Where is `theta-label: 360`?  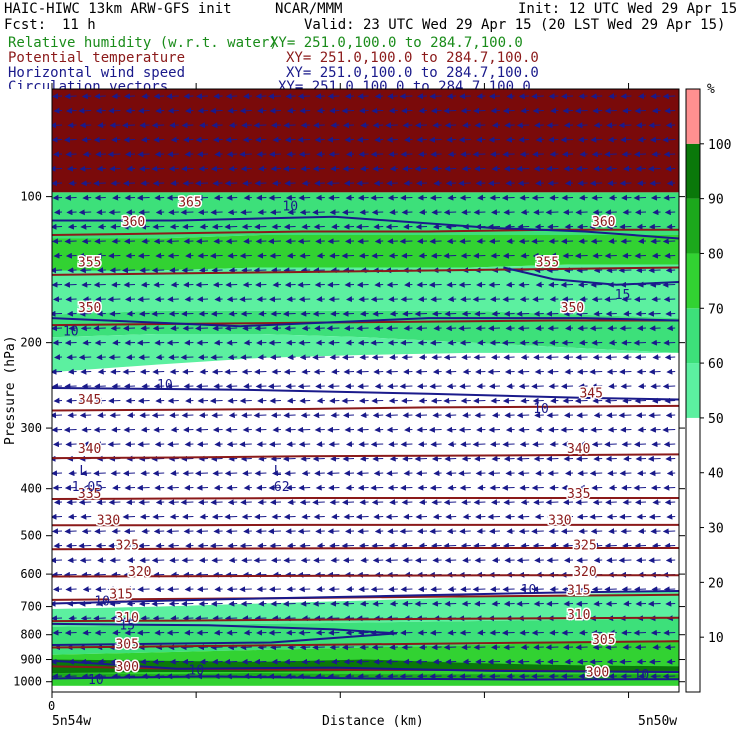
theta-label: 360 is located at coordinates (603, 222).